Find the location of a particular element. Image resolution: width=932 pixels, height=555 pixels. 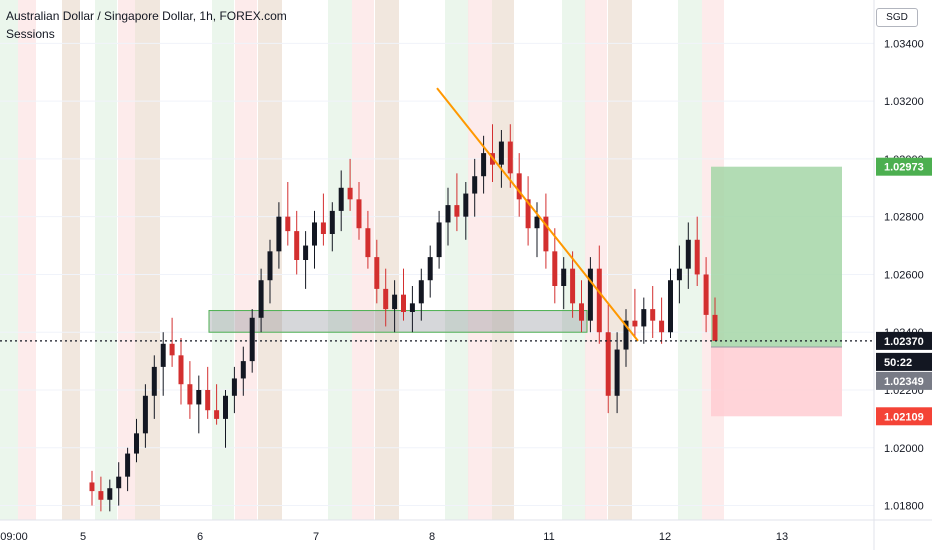

currency-badge: SGD is located at coordinates (897, 17).